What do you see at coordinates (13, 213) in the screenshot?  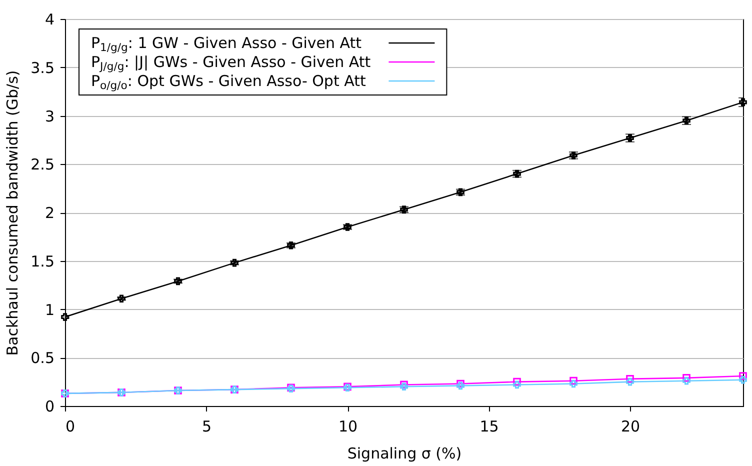 I see `y-axis-title: Backhaul consumed bandwidth (Gb/s)` at bounding box center [13, 213].